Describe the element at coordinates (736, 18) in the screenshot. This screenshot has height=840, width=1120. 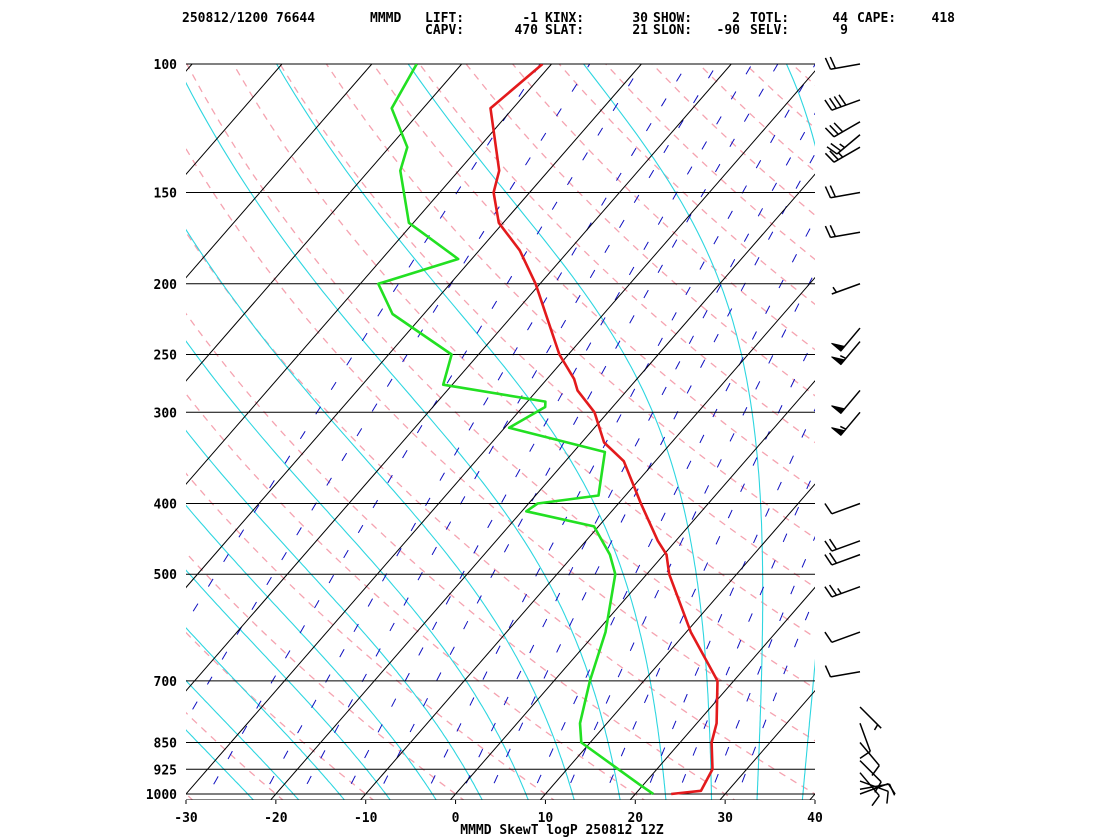
I see `show-value: 2` at that location.